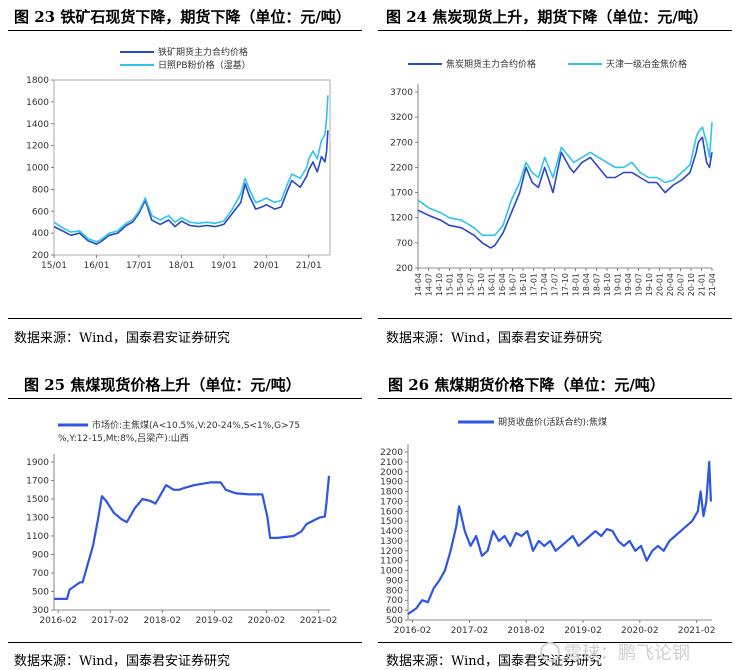 The image size is (739, 670). What do you see at coordinates (182, 17) in the screenshot?
I see `chart-title: 图 23 铁矿石现货下降，期货下降（单位：元/吨）` at bounding box center [182, 17].